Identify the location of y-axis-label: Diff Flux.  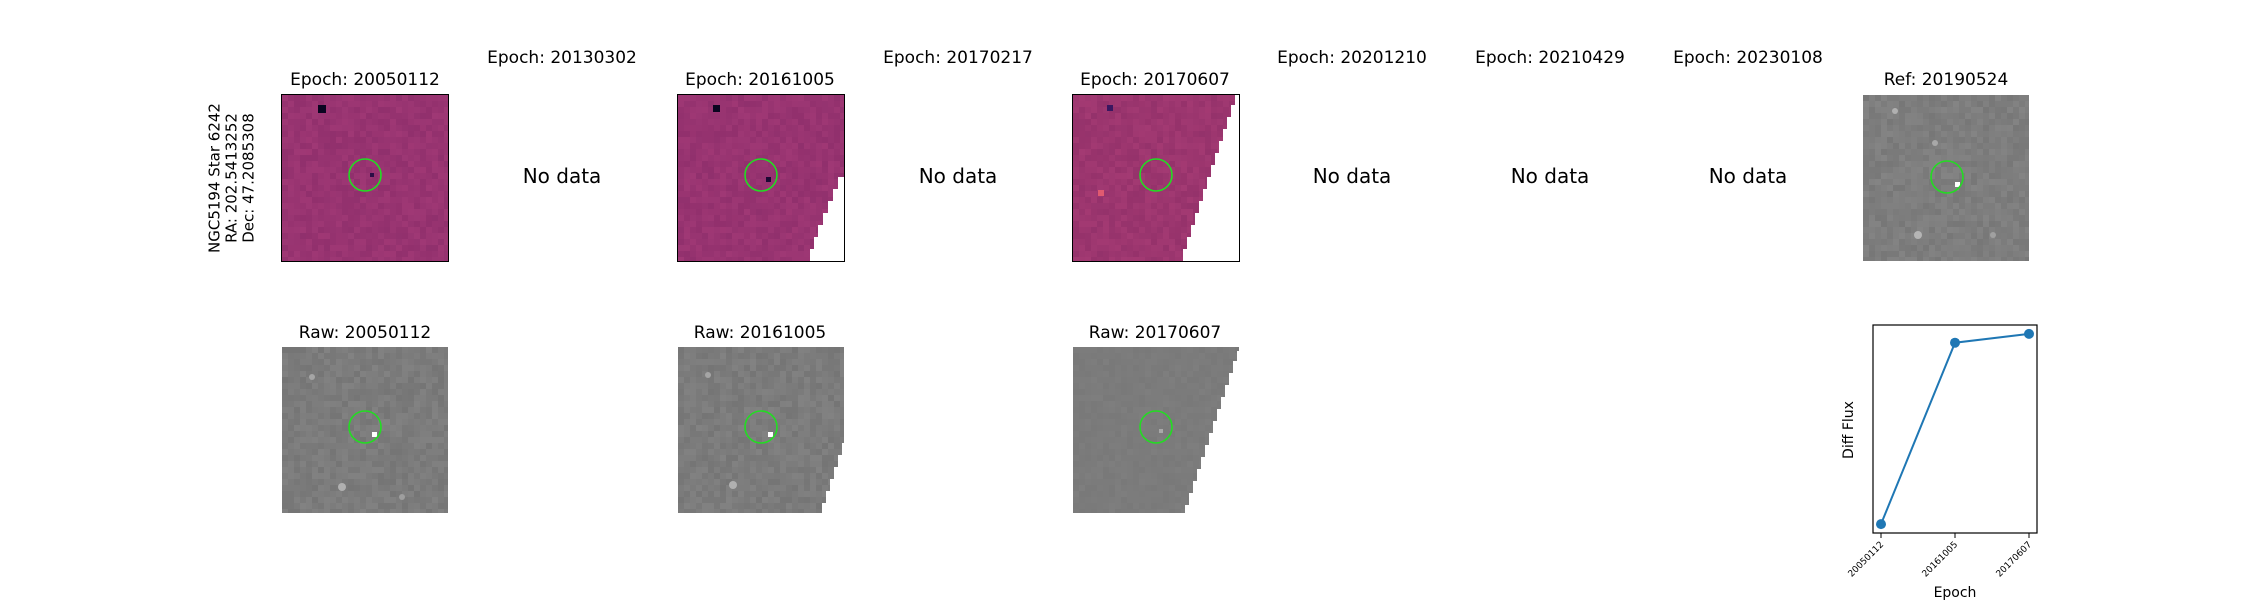
(1849, 430).